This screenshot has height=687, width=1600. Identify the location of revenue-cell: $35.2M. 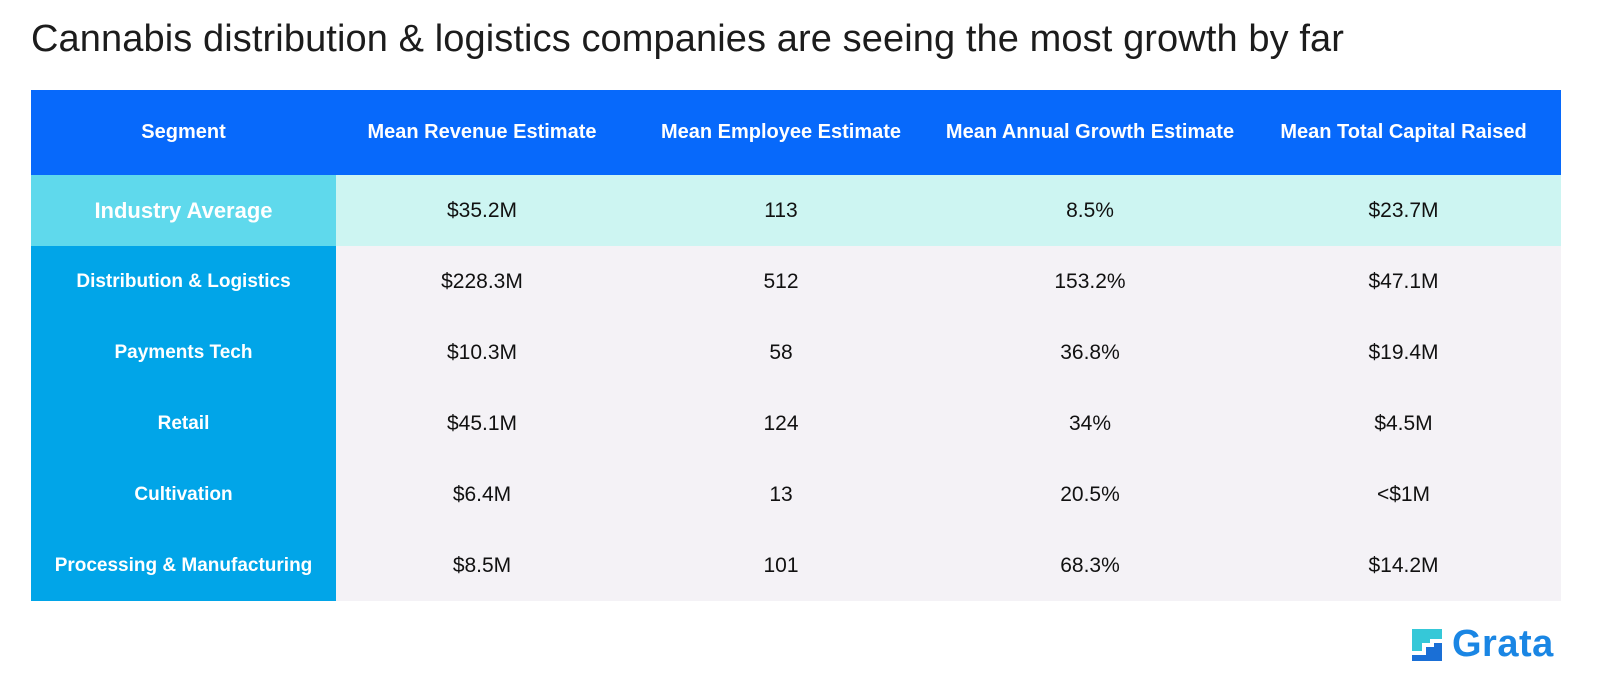
(482, 210).